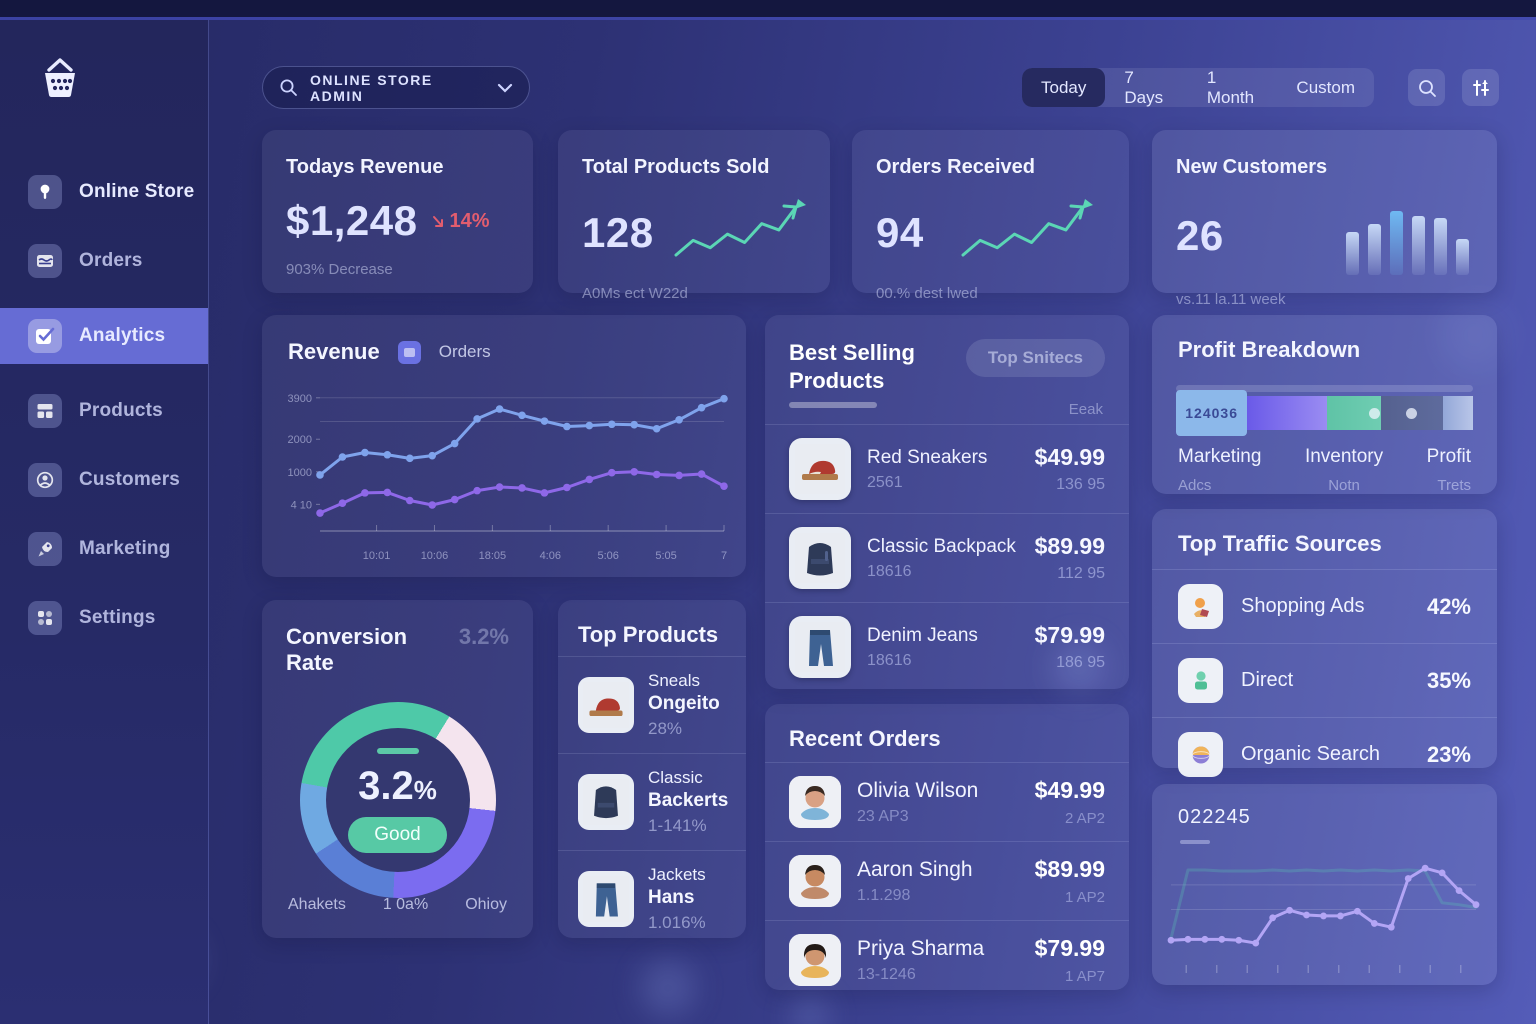 The width and height of the screenshot is (1536, 1024). I want to click on search-button, so click(1426, 87).